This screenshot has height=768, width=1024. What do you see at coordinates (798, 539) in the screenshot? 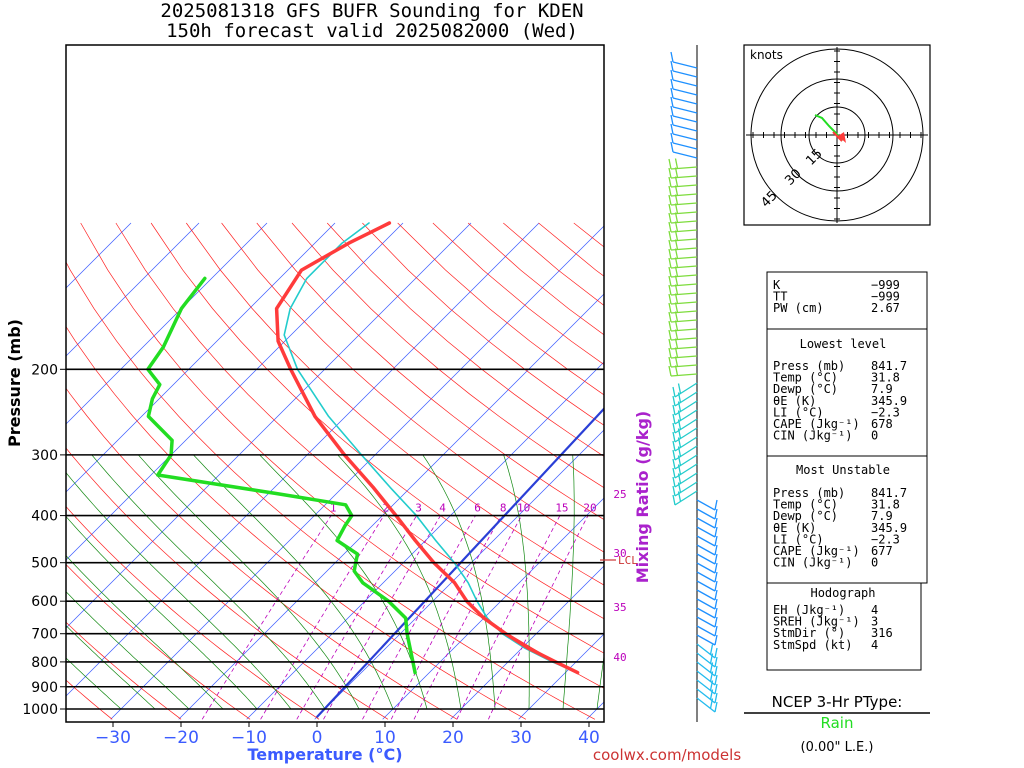
I see `most-unstable-row-label: LI (°C)` at bounding box center [798, 539].